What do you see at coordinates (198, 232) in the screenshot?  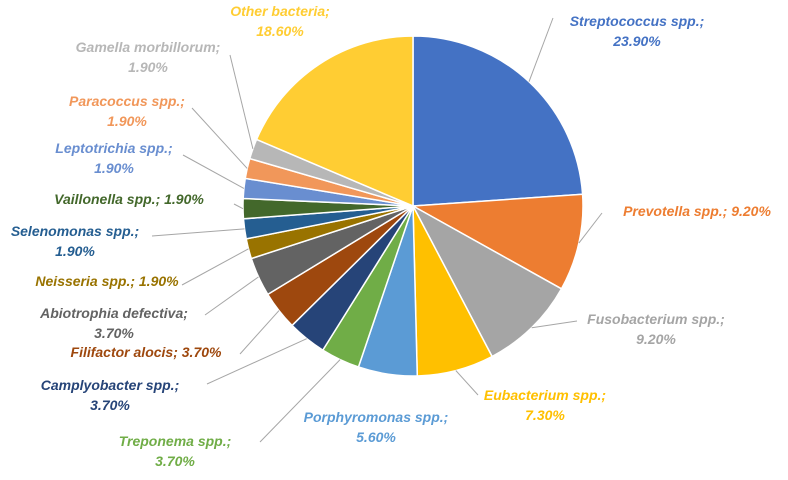 I see `leader-line-selenomonas-spp` at bounding box center [198, 232].